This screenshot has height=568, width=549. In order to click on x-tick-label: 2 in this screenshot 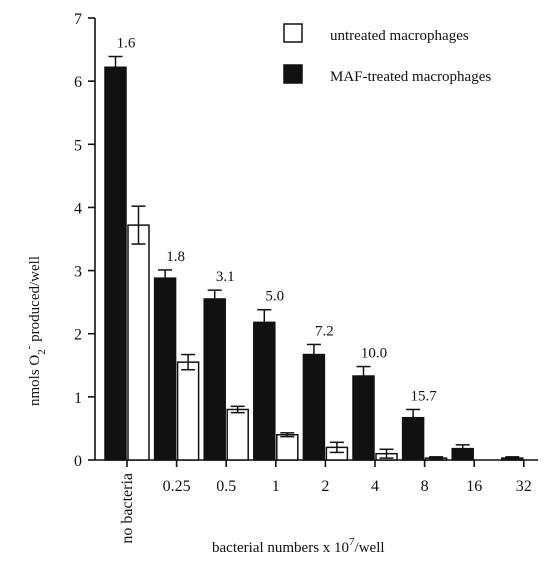, I will do `click(325, 486)`.